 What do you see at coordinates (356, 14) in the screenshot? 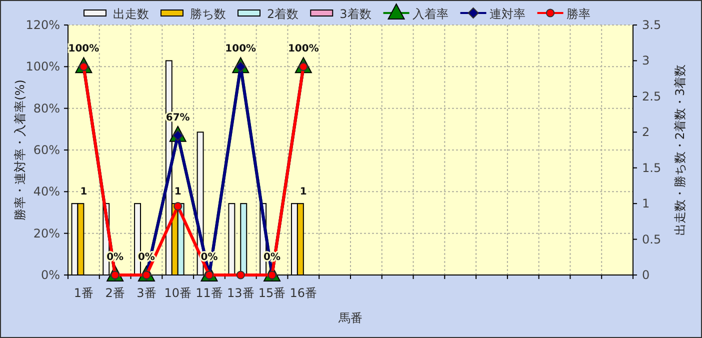
I see `legend-label: 3着数` at bounding box center [356, 14].